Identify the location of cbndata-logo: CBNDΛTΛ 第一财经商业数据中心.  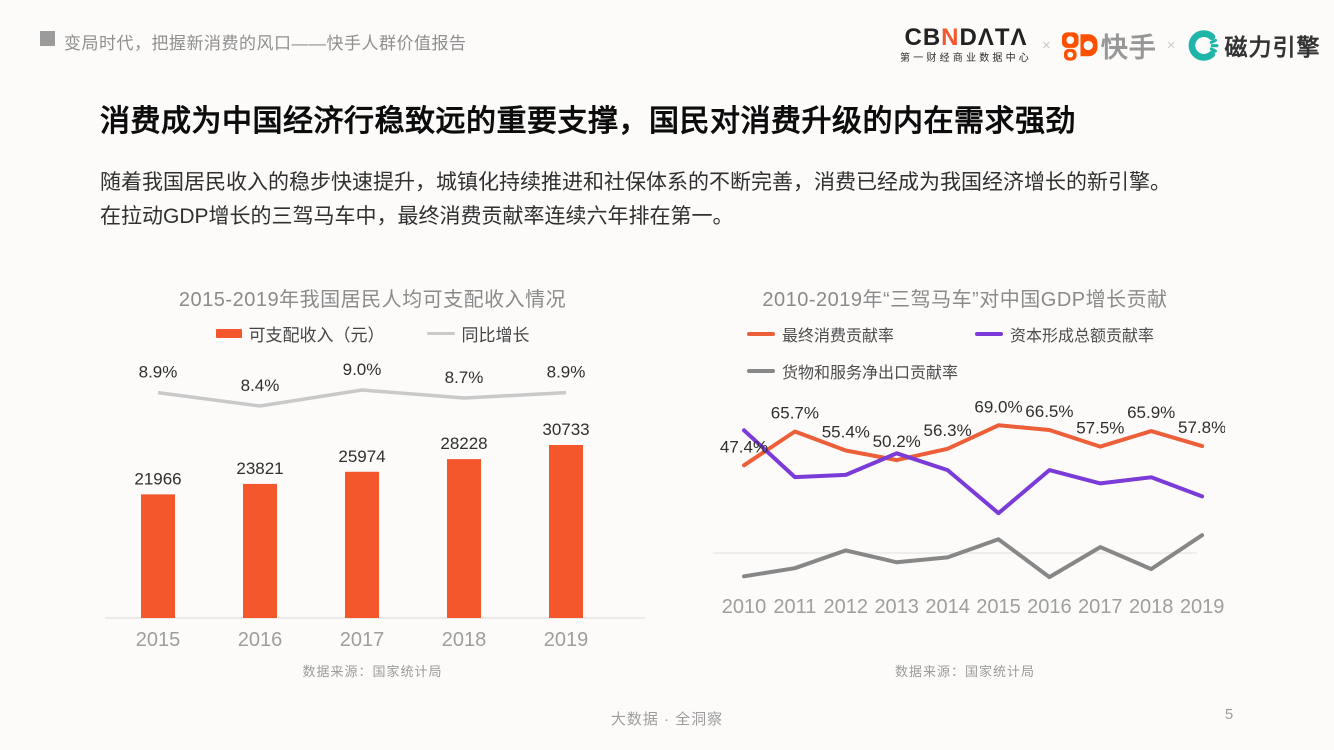
(966, 45).